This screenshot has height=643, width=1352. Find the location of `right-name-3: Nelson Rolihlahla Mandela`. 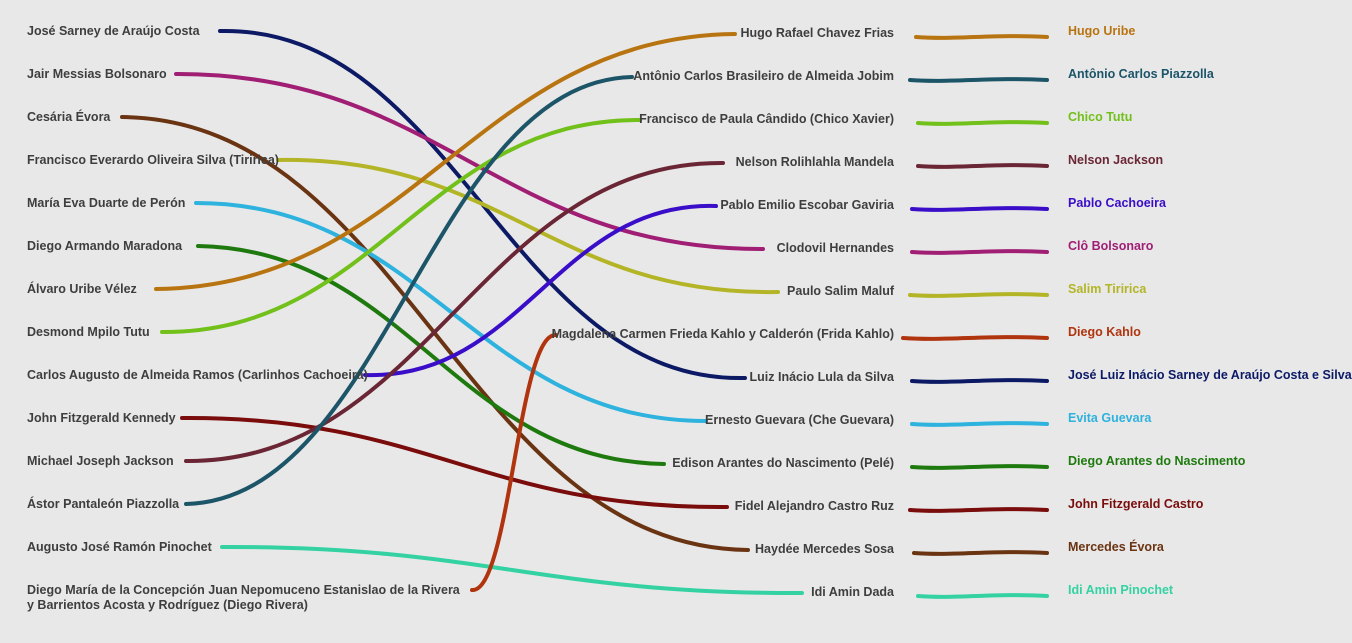

right-name-3: Nelson Rolihlahla Mandela is located at coordinates (814, 162).